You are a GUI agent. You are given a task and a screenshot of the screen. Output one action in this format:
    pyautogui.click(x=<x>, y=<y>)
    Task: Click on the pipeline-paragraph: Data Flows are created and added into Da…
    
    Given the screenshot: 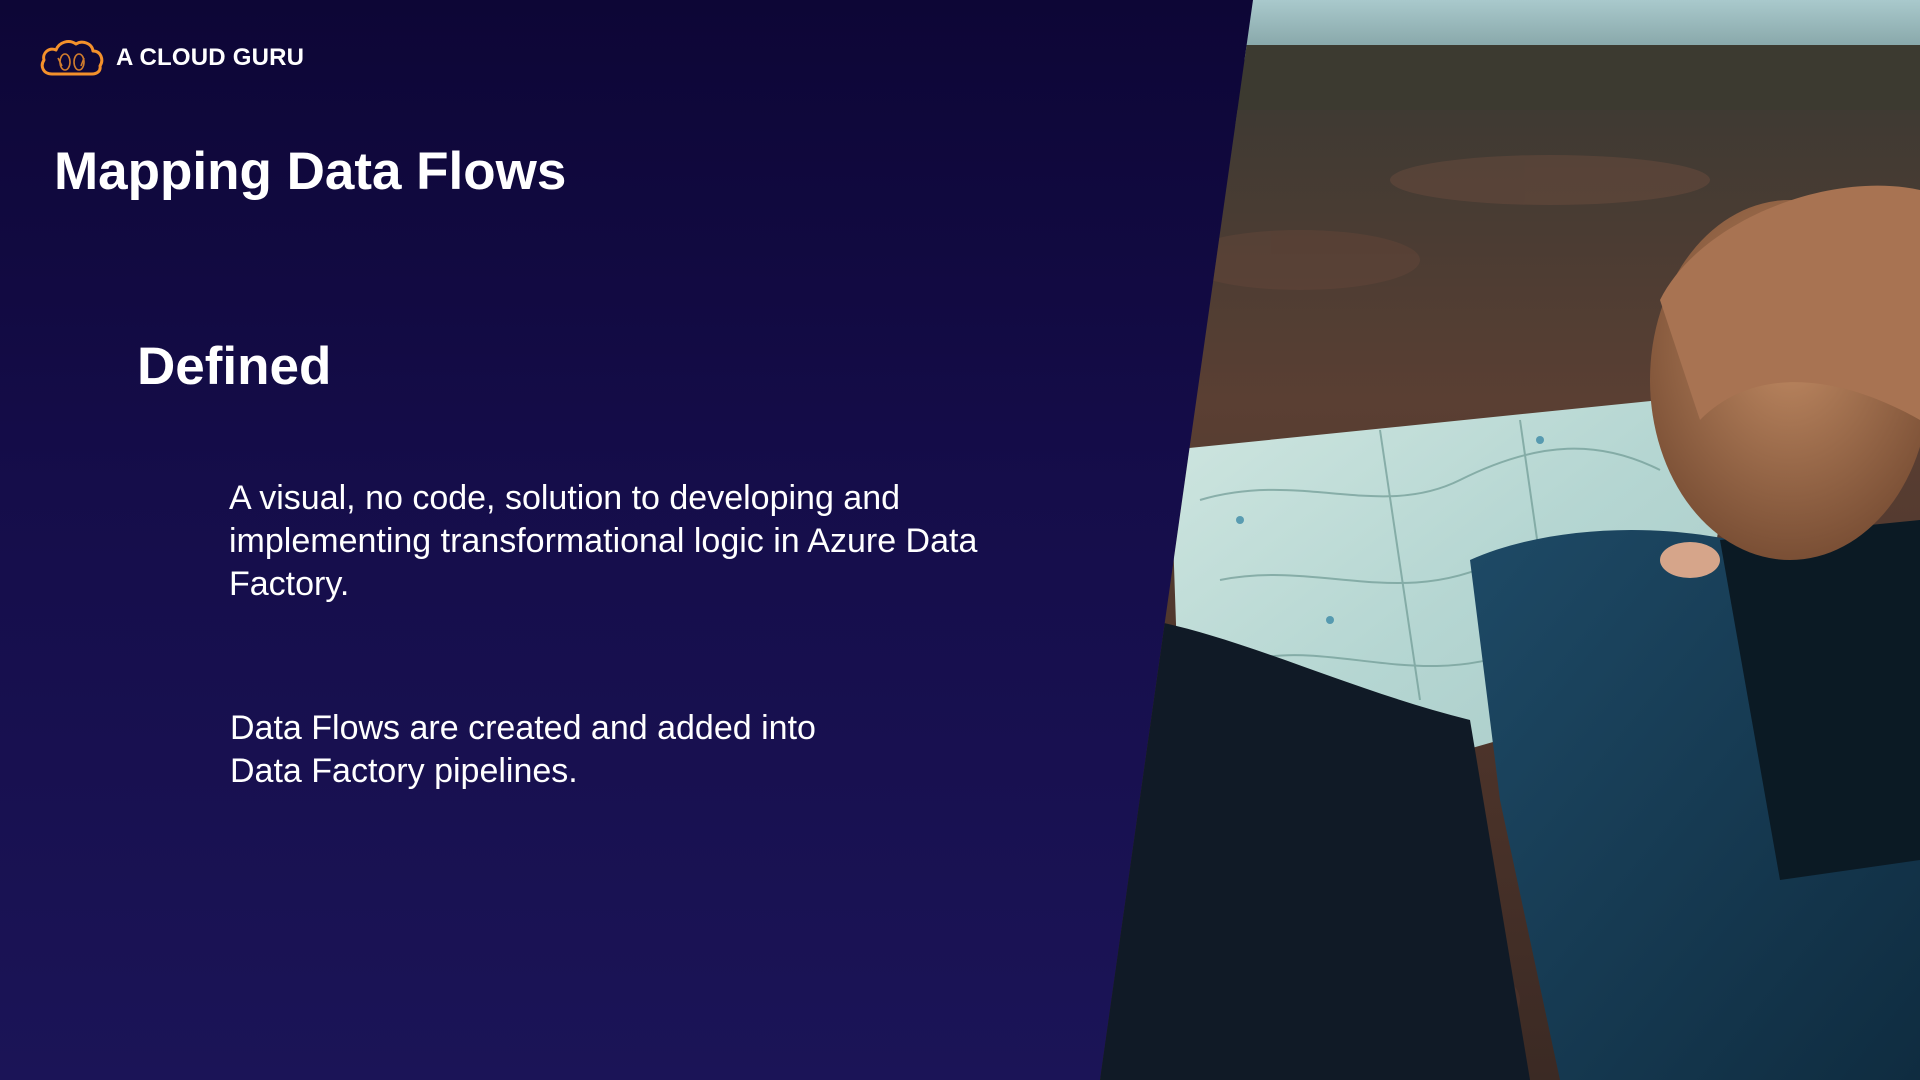 What is the action you would take?
    pyautogui.click(x=523, y=749)
    